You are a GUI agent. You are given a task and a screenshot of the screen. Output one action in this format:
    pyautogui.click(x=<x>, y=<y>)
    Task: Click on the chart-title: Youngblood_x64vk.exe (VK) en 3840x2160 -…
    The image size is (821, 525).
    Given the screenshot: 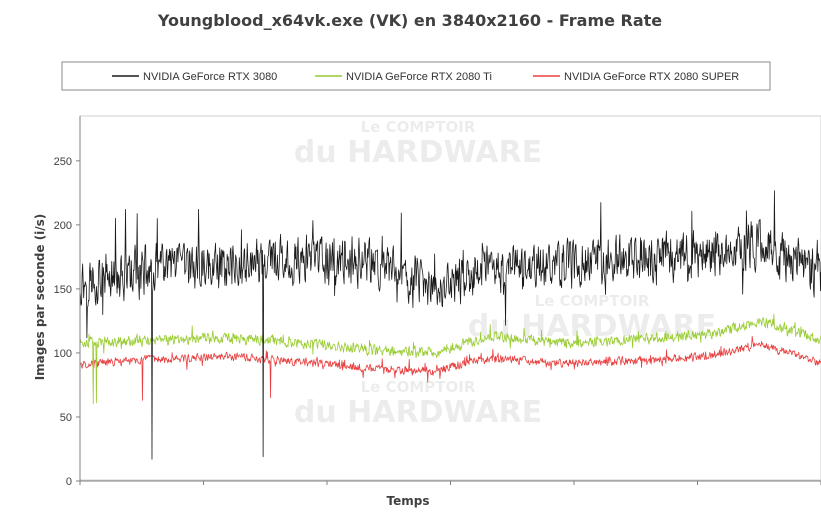 What is the action you would take?
    pyautogui.click(x=409, y=20)
    